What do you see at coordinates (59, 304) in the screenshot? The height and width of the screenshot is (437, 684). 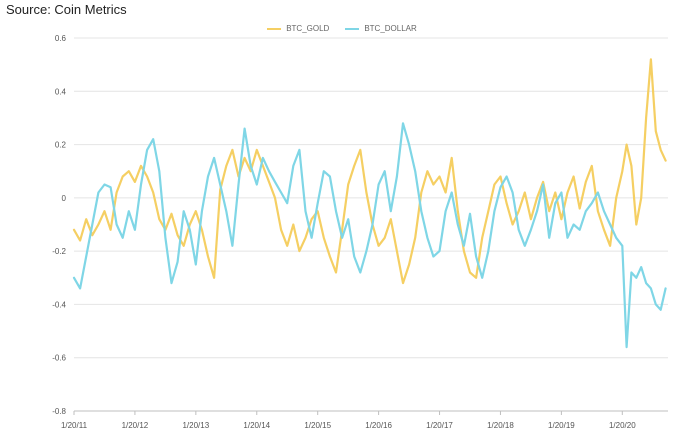 I see `y-tick-label: -0.4` at bounding box center [59, 304].